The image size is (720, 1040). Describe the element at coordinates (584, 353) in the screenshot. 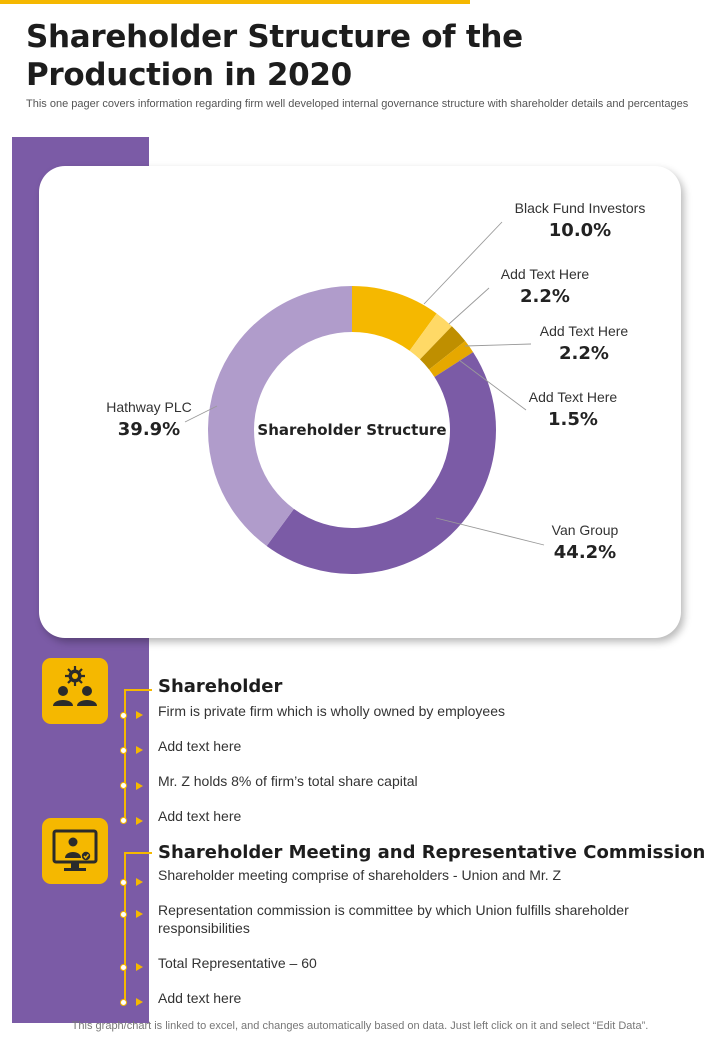

I see `slice-value-2: 2.2%` at that location.